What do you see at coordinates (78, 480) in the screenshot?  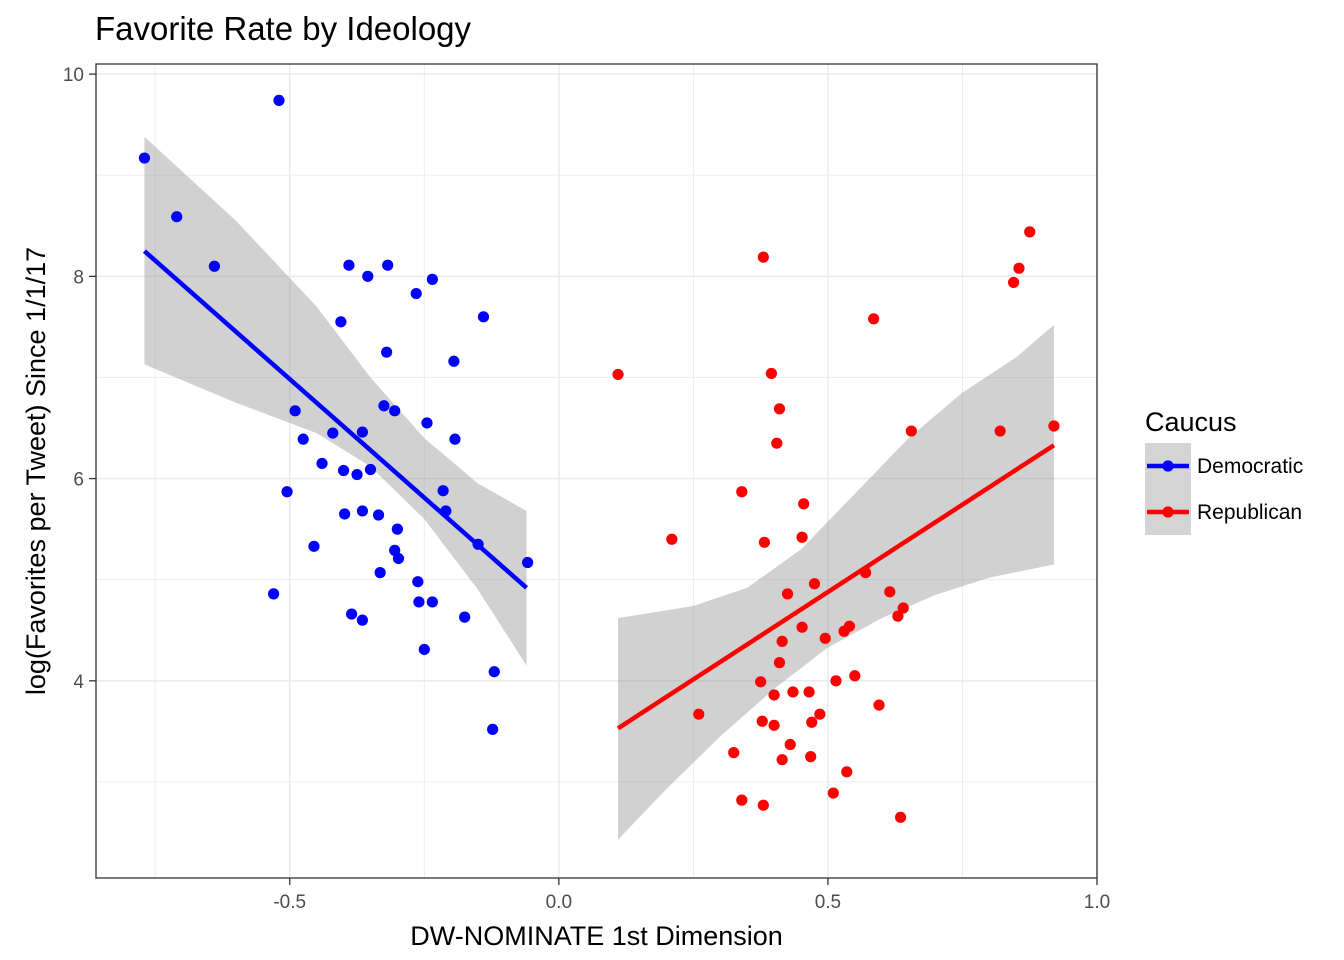 I see `y-tick-label: 6` at bounding box center [78, 480].